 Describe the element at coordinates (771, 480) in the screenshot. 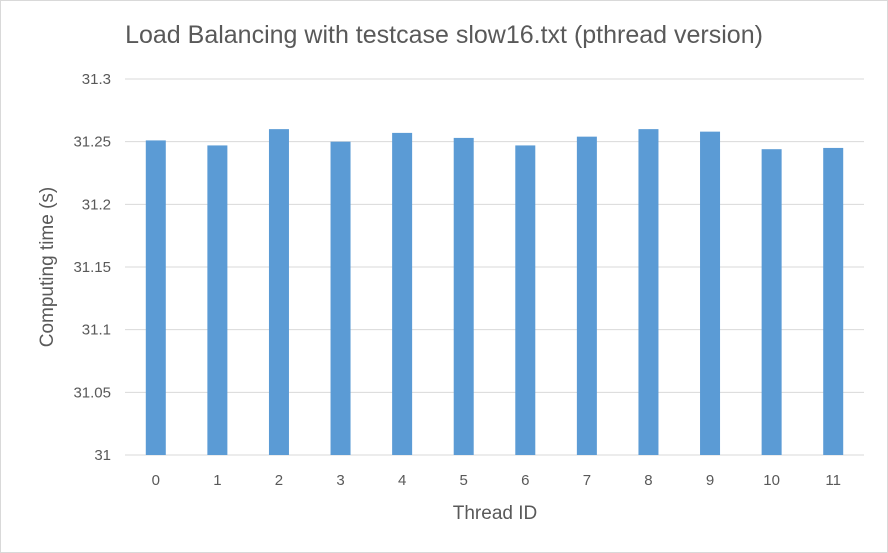

I see `x-tick-label: 10` at that location.